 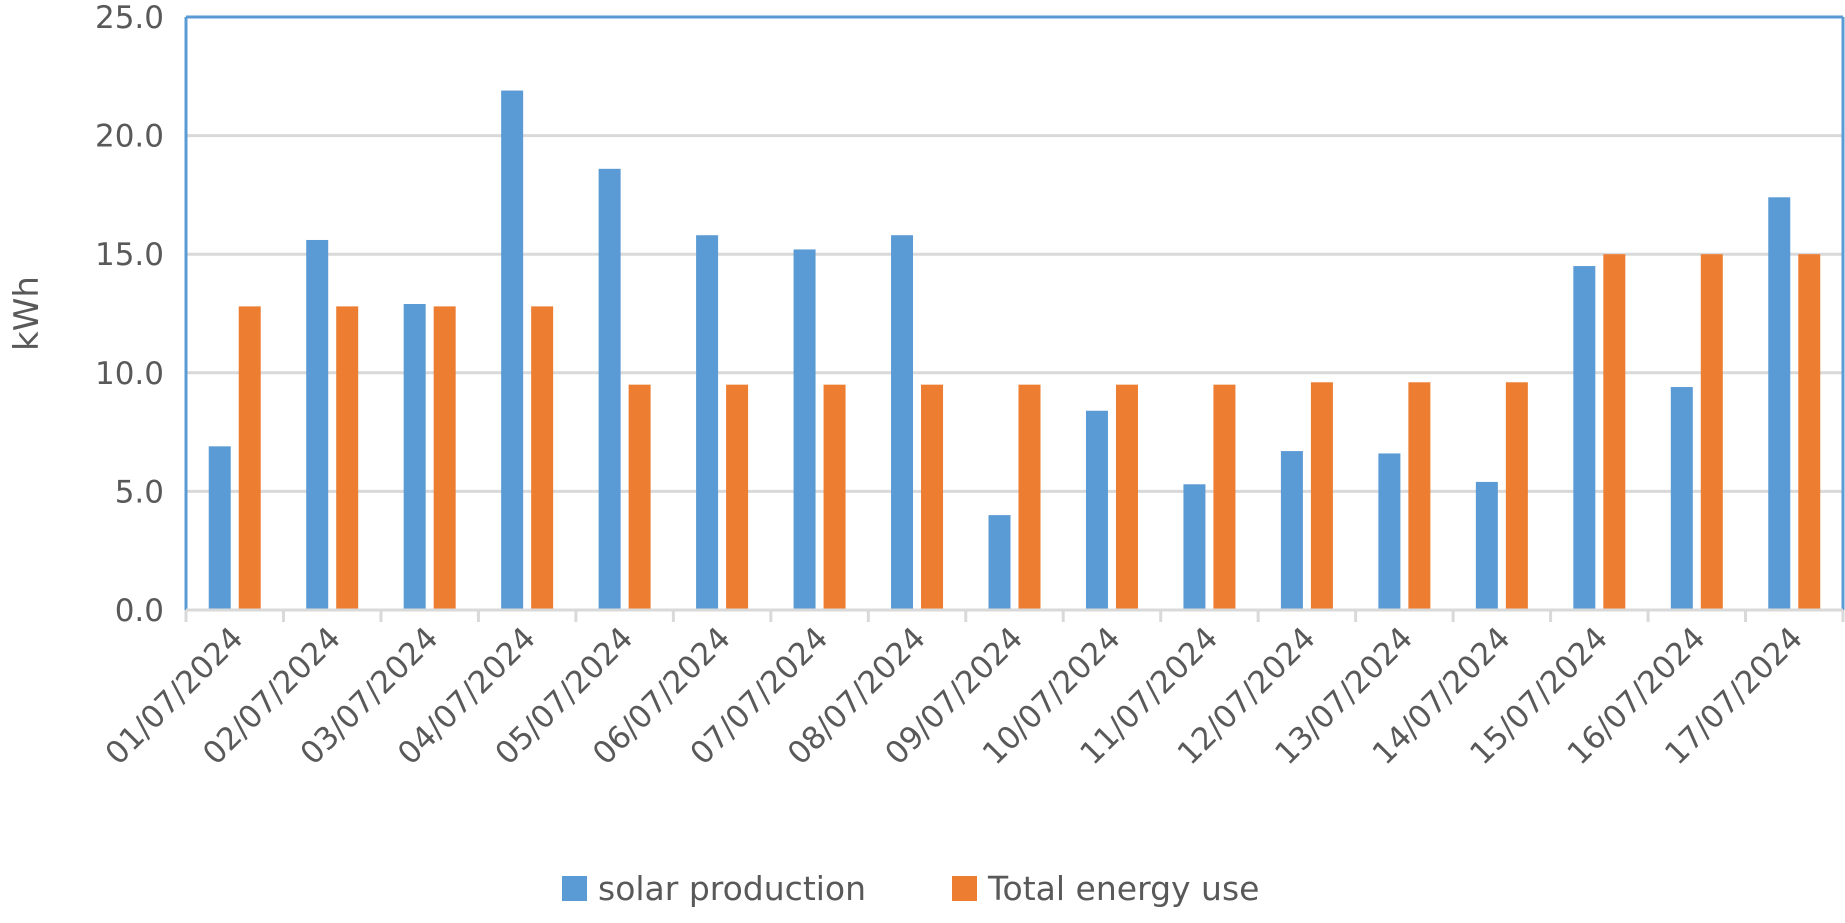 What do you see at coordinates (964, 888) in the screenshot?
I see `legend-swatch-total-energy-use` at bounding box center [964, 888].